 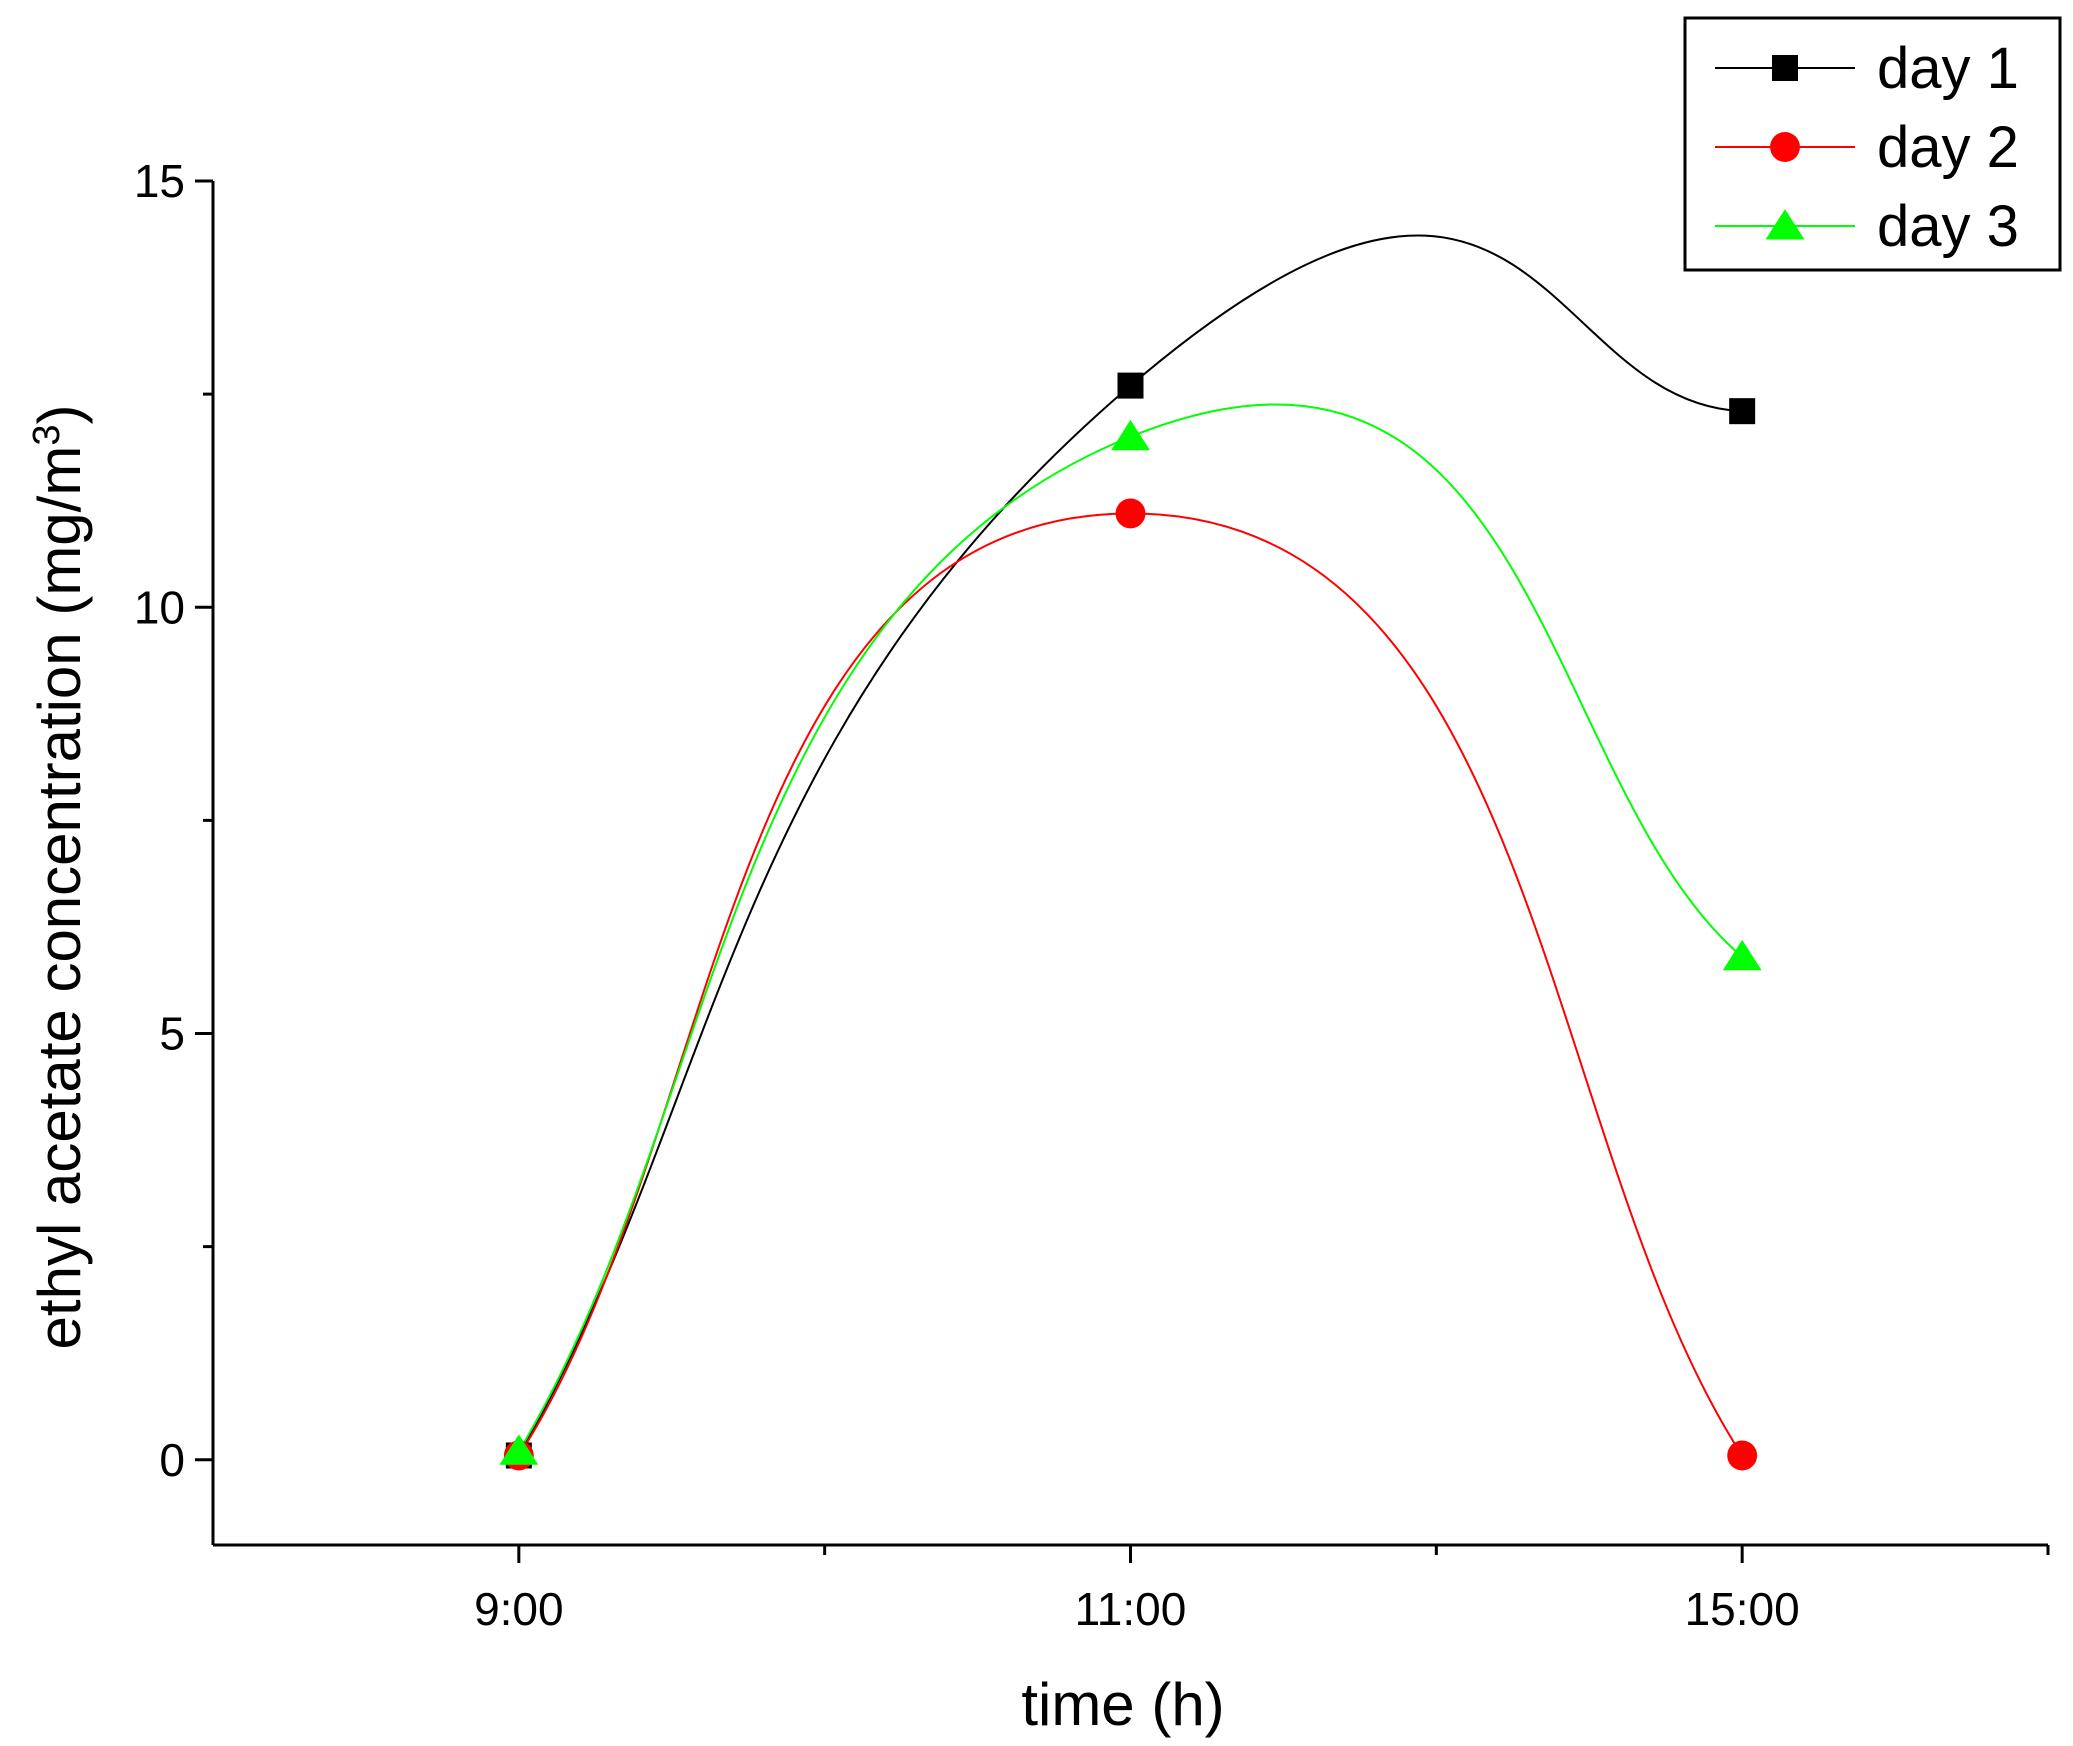 What do you see at coordinates (519, 1609) in the screenshot?
I see `x-tick-label: 9:00` at bounding box center [519, 1609].